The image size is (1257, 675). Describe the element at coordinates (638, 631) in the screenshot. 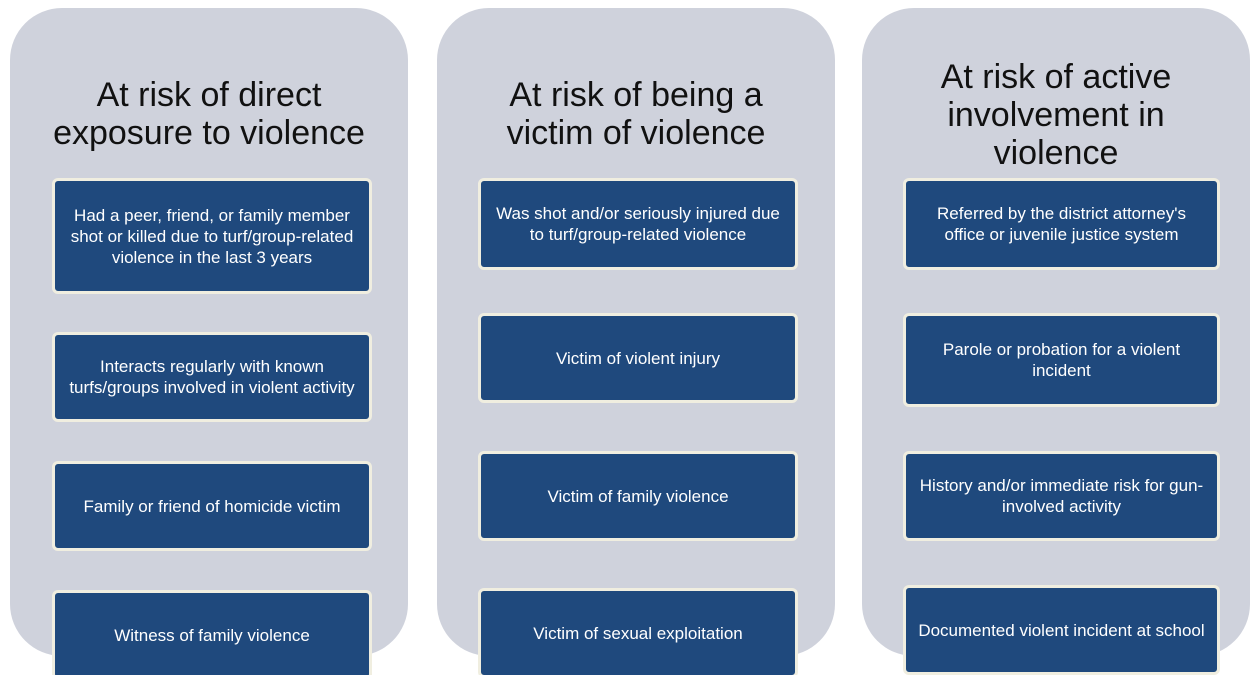

I see `criteria-box: Victim of sexual exploitation` at that location.